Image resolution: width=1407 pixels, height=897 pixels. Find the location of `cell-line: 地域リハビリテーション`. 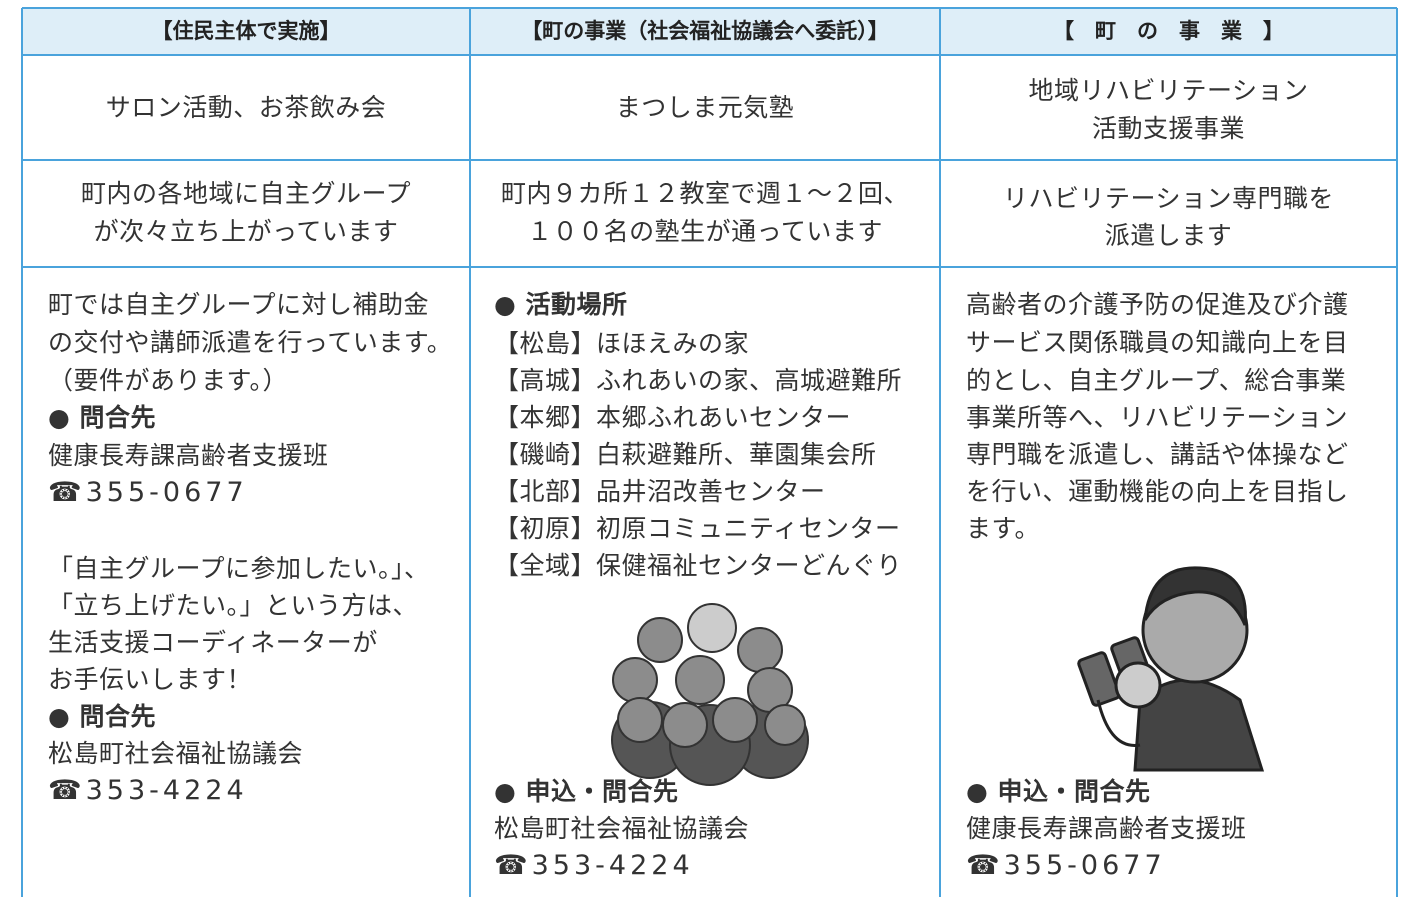

cell-line: 地域リハビリテーション is located at coordinates (1168, 90).